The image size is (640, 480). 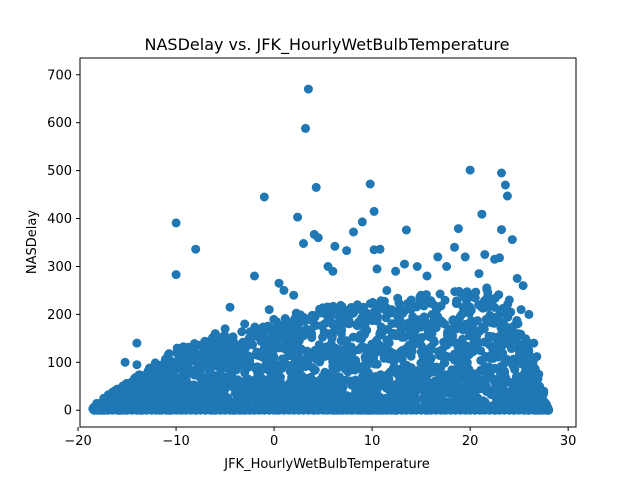 What do you see at coordinates (470, 441) in the screenshot?
I see `x-tick-label: 20` at bounding box center [470, 441].